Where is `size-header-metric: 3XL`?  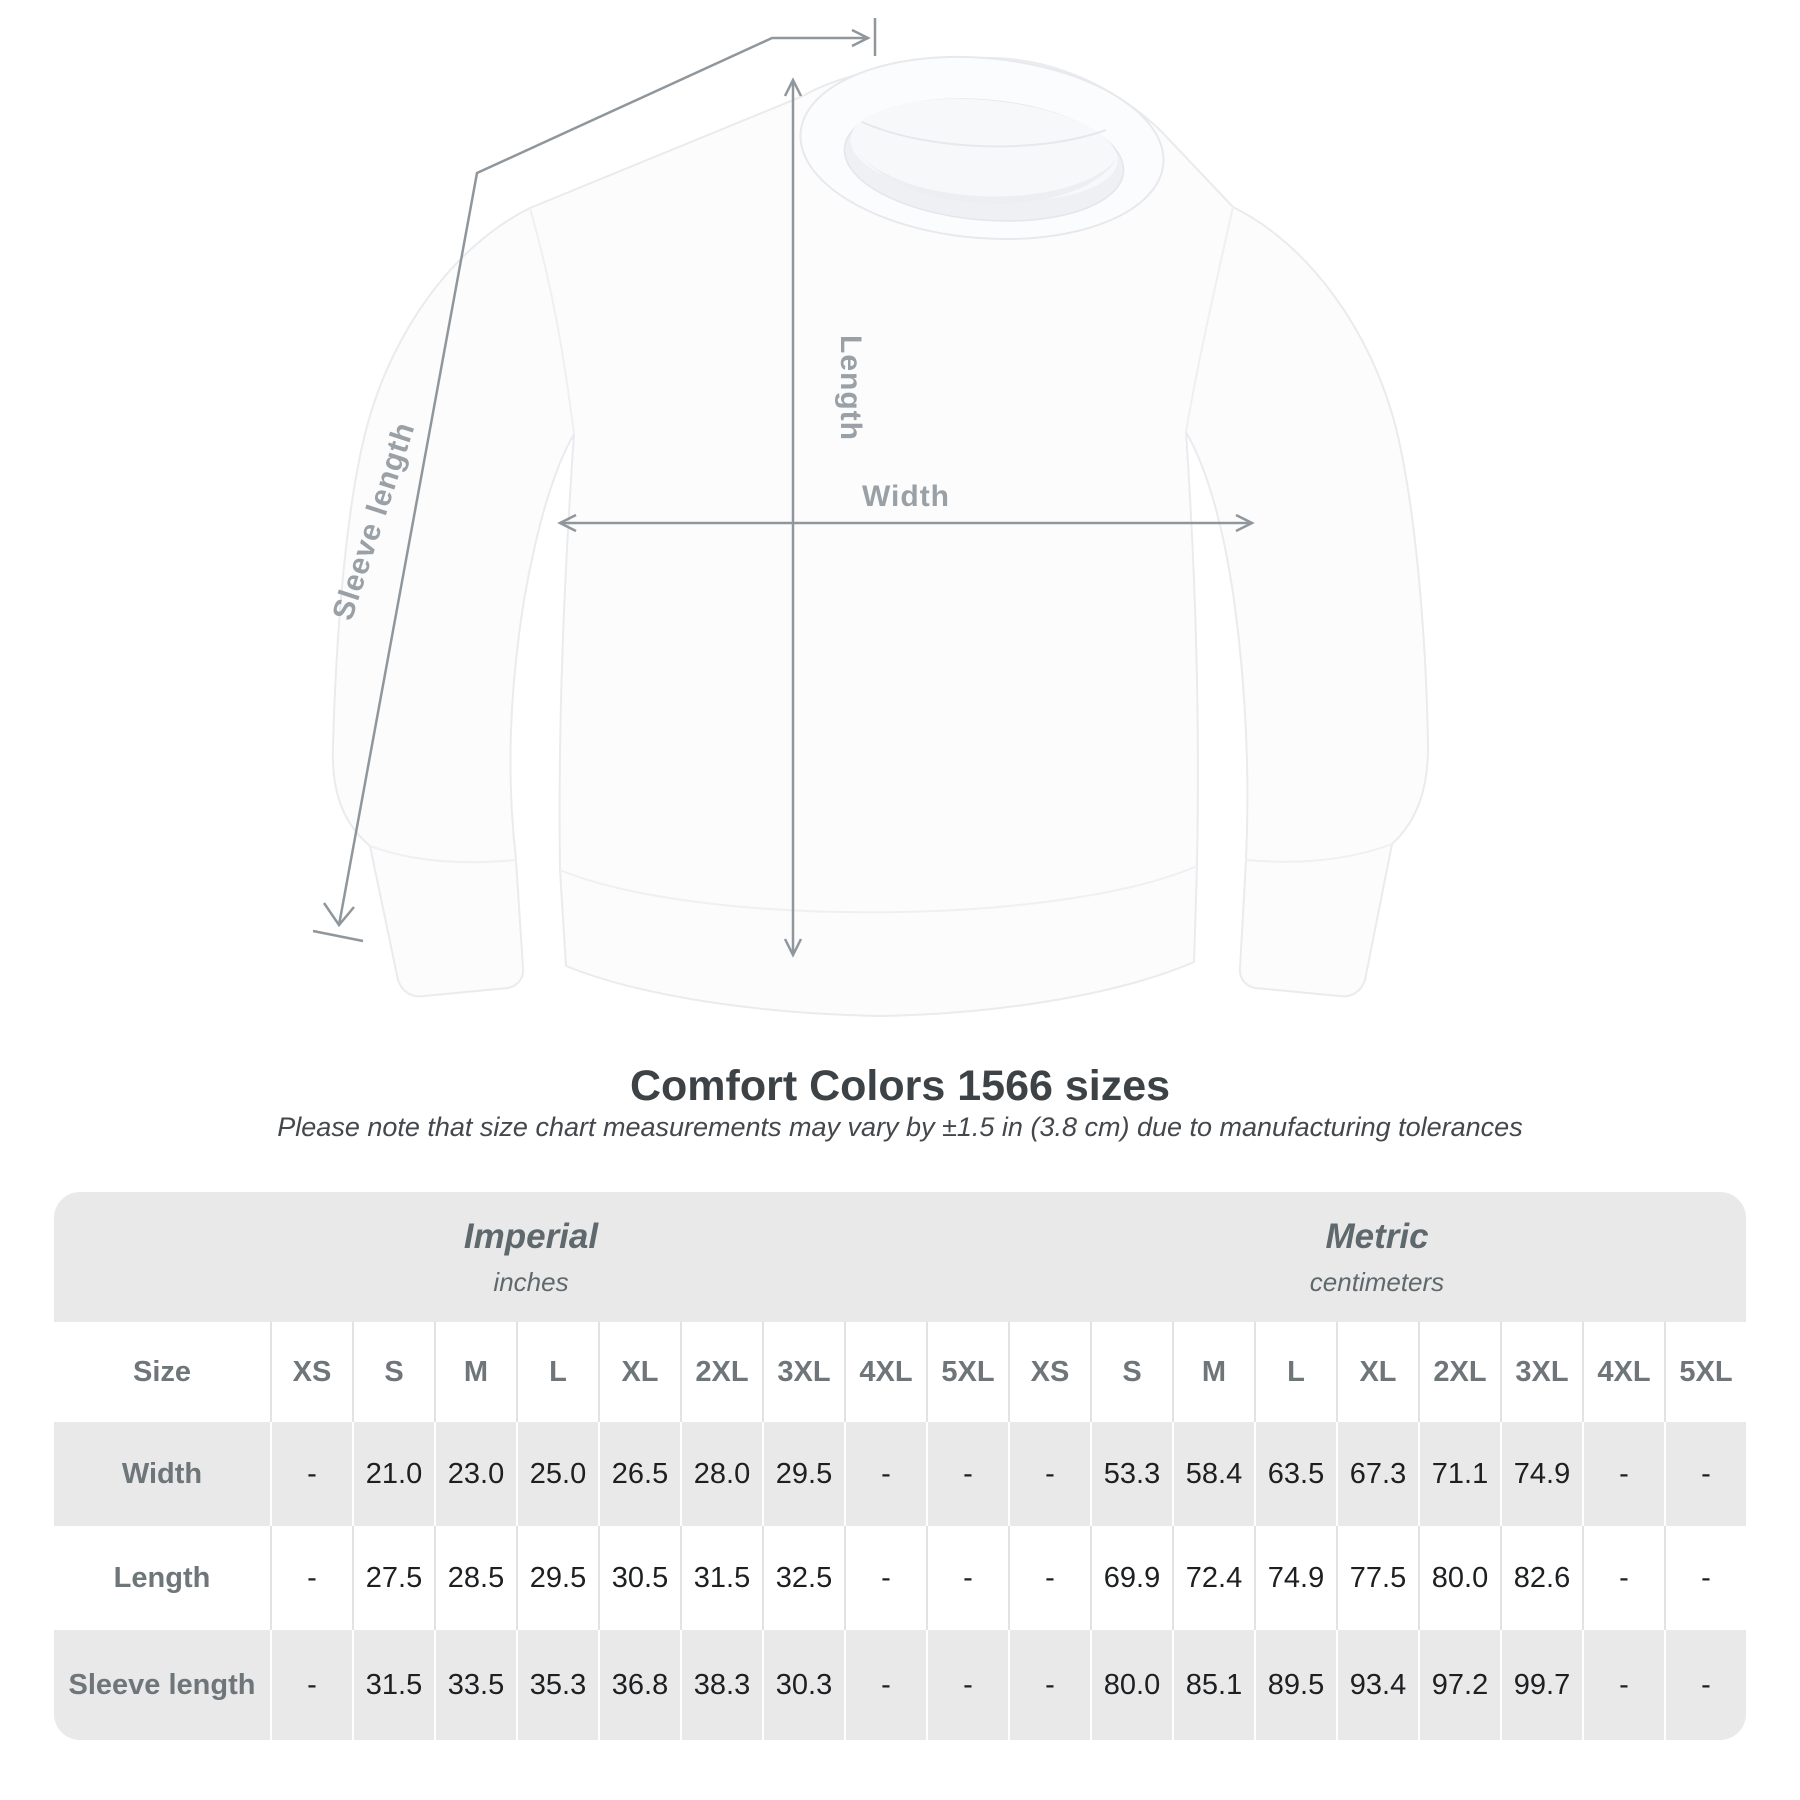 size-header-metric: 3XL is located at coordinates (1541, 1372).